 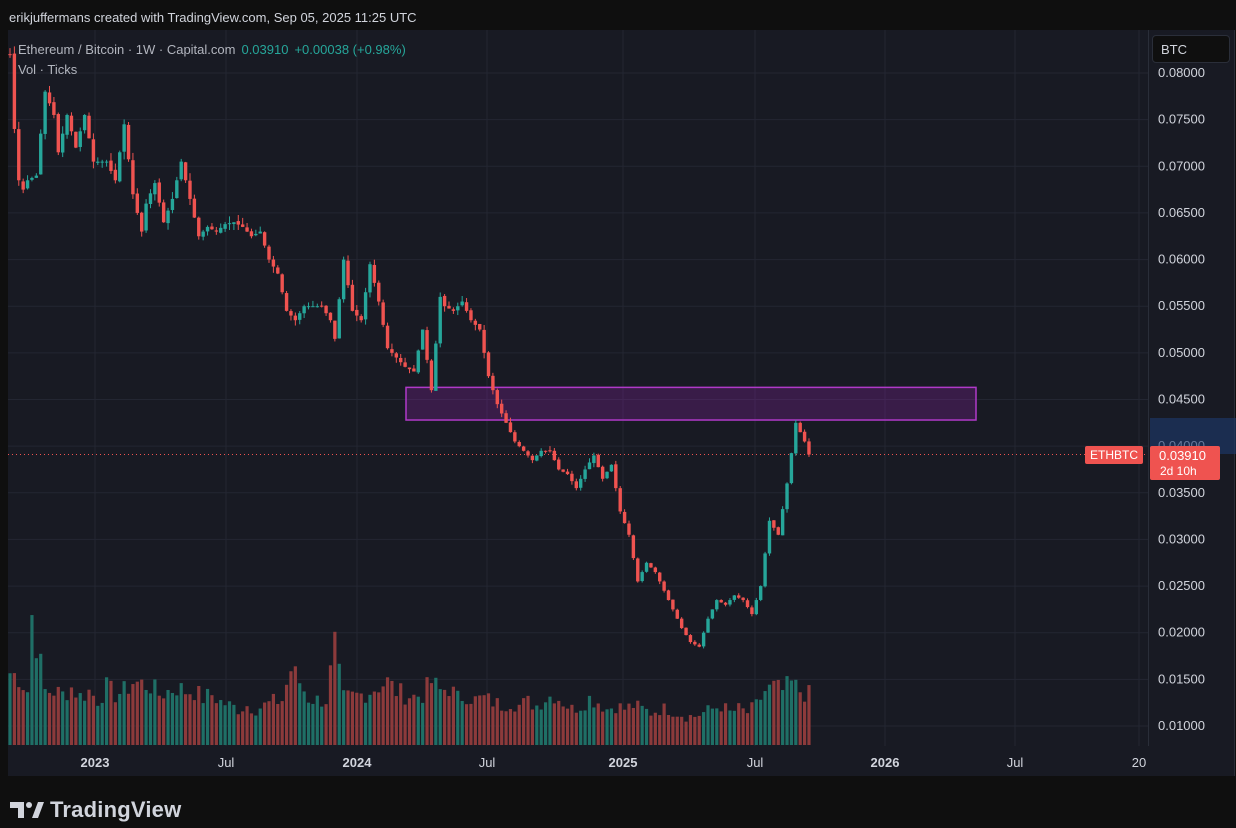 What do you see at coordinates (1181, 492) in the screenshot?
I see `y-axis-tick-label: 0.03500` at bounding box center [1181, 492].